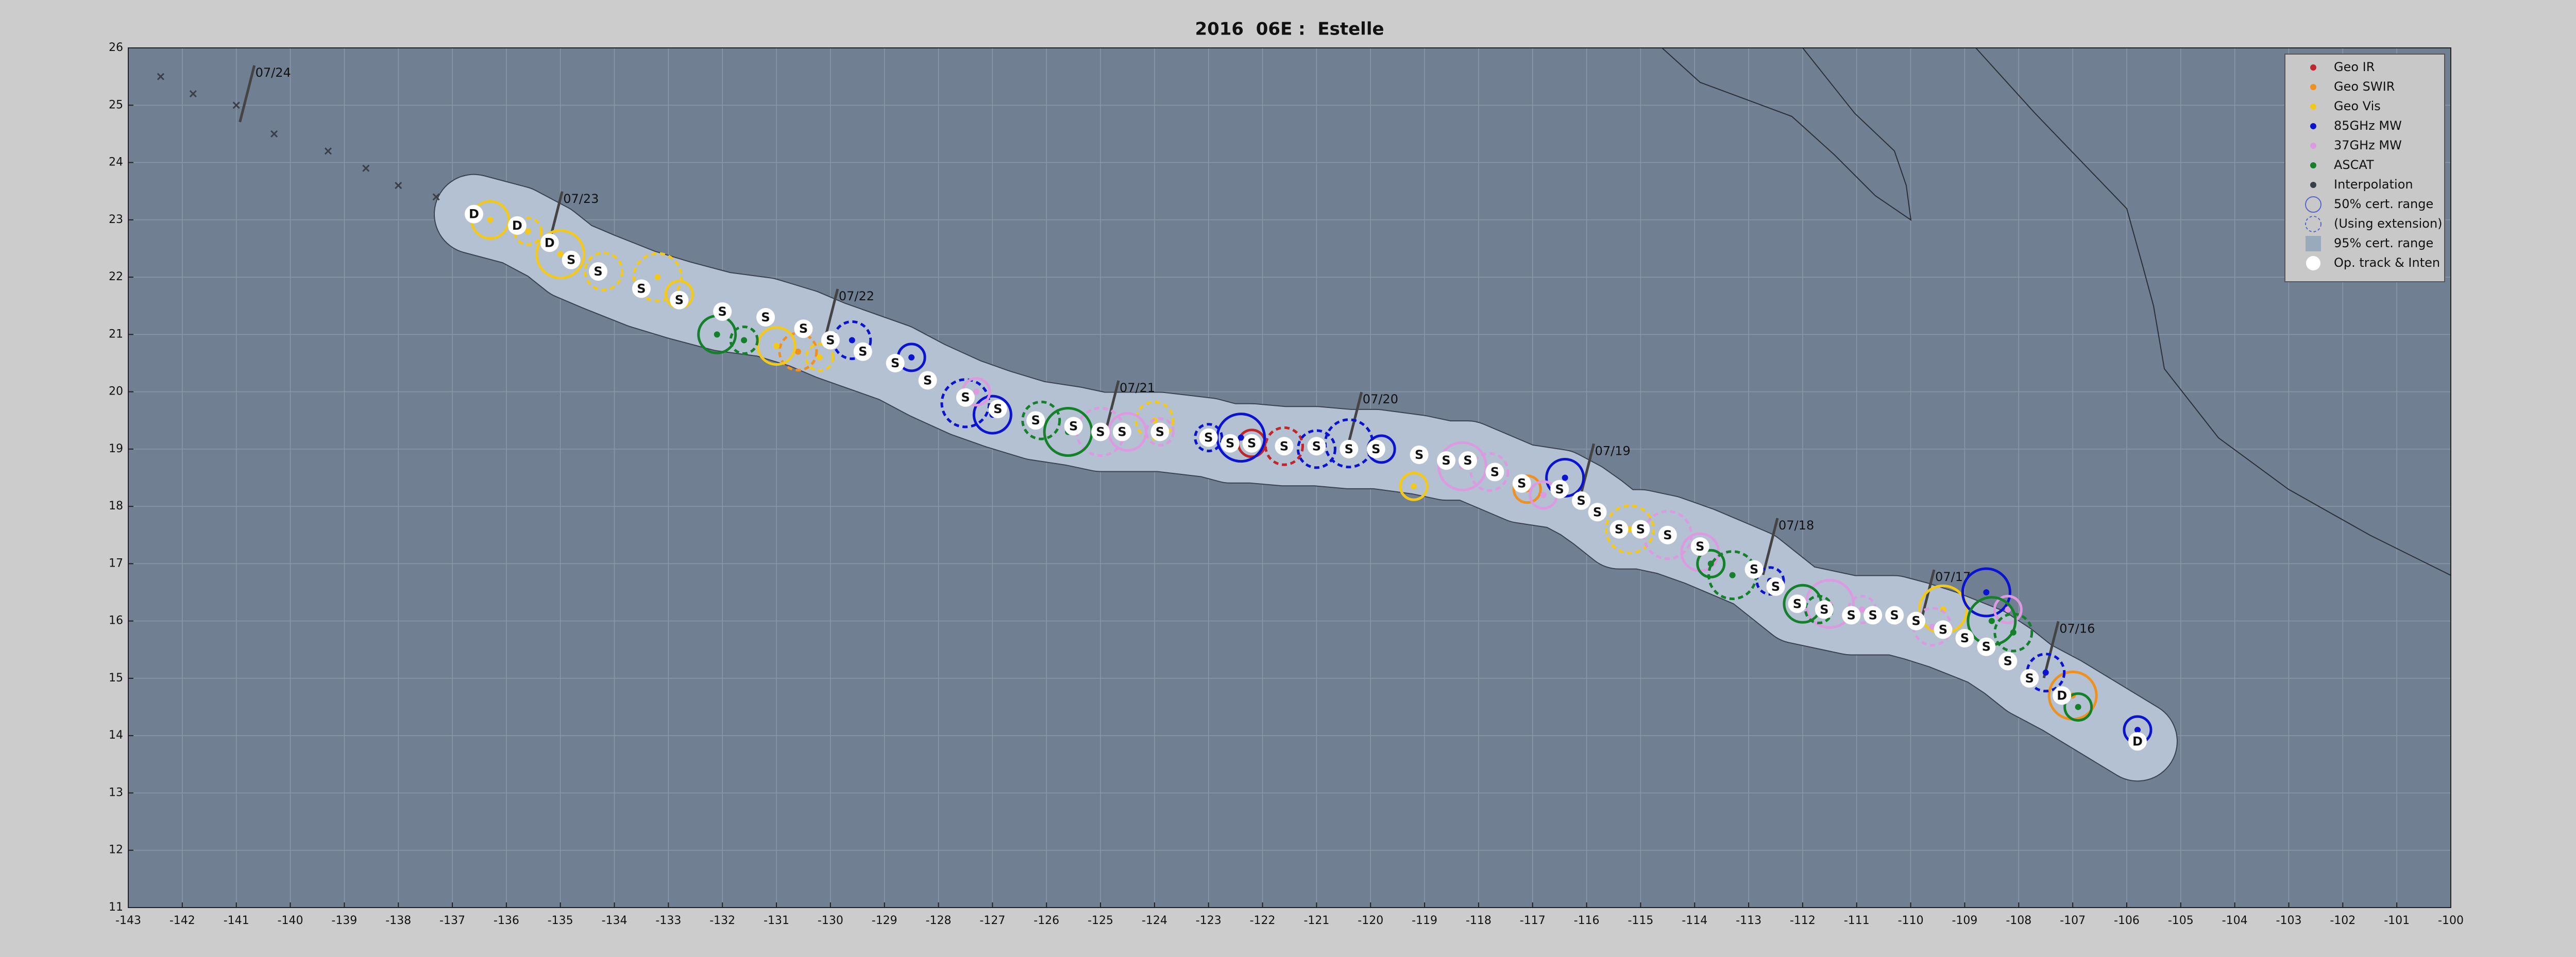 Image resolution: width=2576 pixels, height=957 pixels. Describe the element at coordinates (2354, 165) in the screenshot. I see `legend-label: ASCAT` at that location.